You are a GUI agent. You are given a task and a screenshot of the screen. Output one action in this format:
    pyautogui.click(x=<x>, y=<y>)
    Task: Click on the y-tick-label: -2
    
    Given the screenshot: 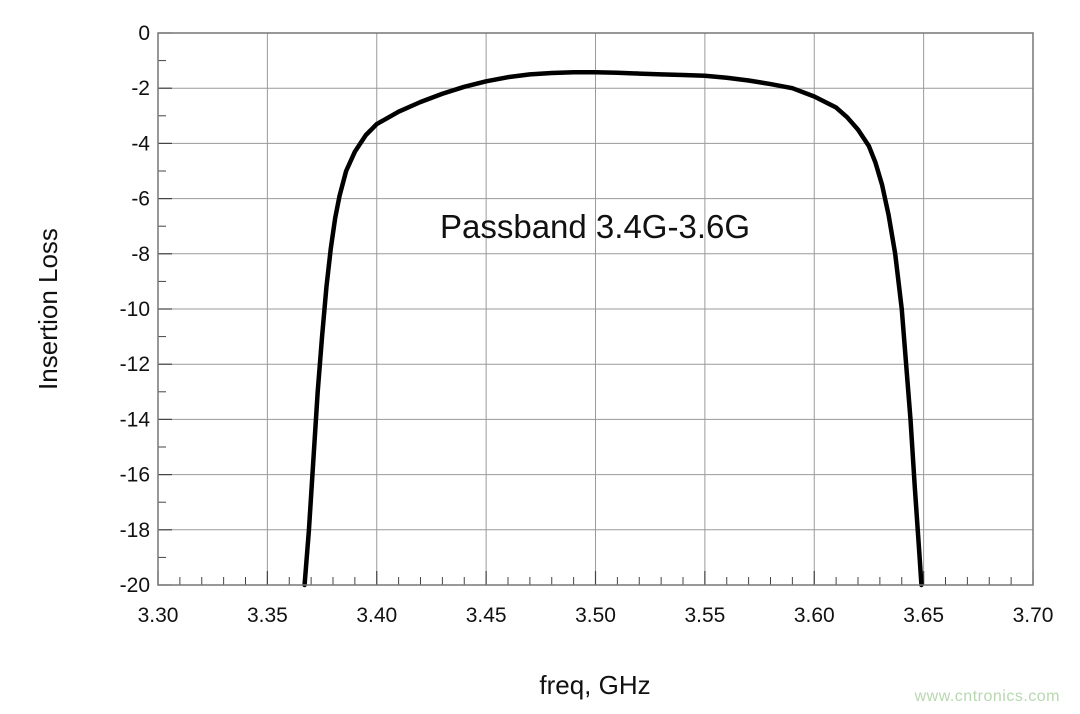 What is the action you would take?
    pyautogui.click(x=140, y=88)
    